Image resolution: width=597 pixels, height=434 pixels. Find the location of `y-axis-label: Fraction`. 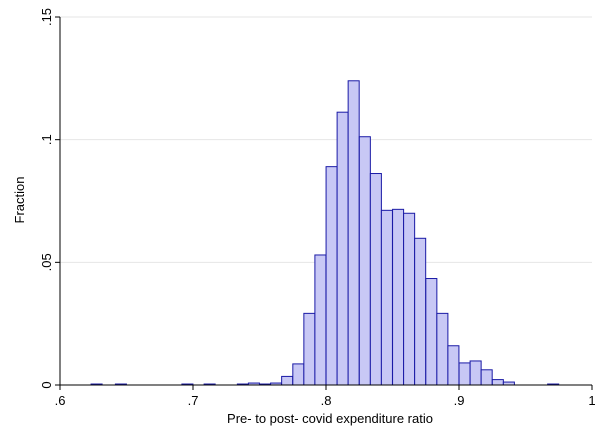

y-axis-label: Fraction is located at coordinates (19, 200).